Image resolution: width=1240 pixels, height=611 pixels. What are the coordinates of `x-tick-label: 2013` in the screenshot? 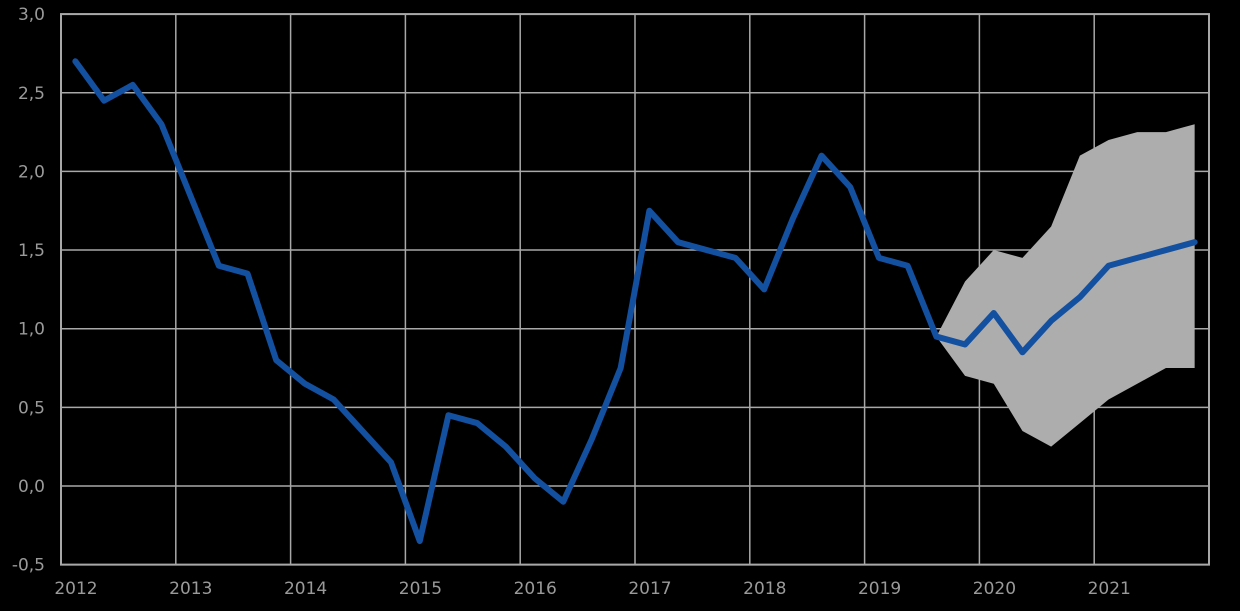 It's located at (190, 589).